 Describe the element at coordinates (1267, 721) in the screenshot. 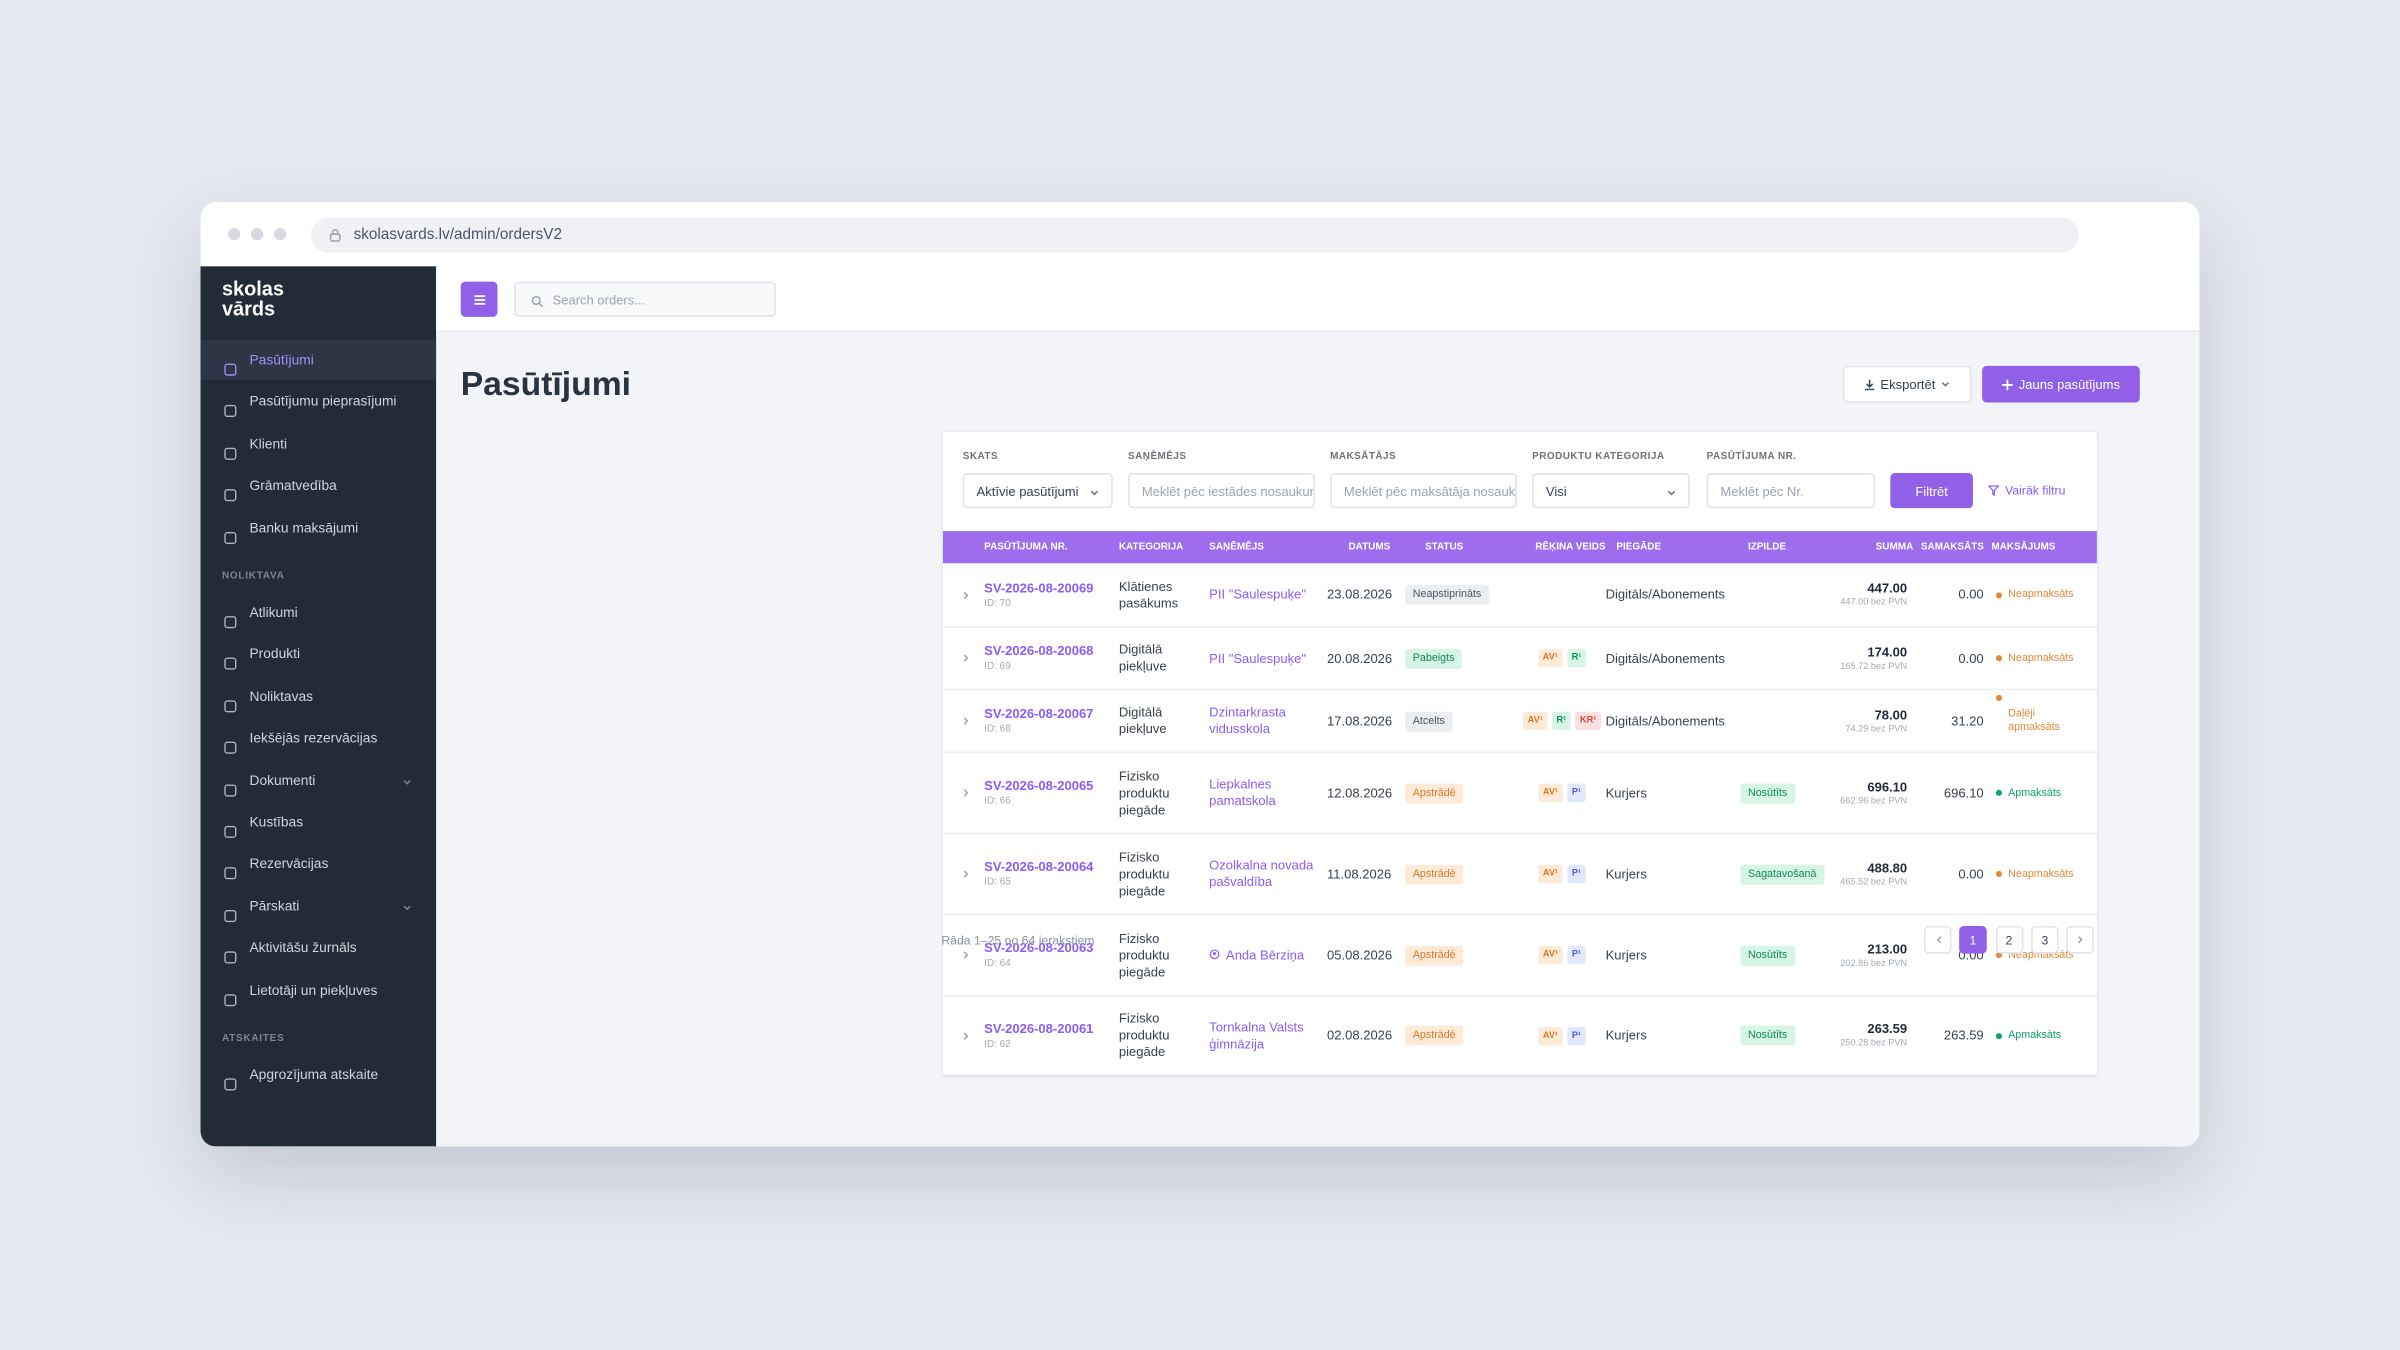

I see `recipient-link: Dzintarkrasta vidusskola` at that location.